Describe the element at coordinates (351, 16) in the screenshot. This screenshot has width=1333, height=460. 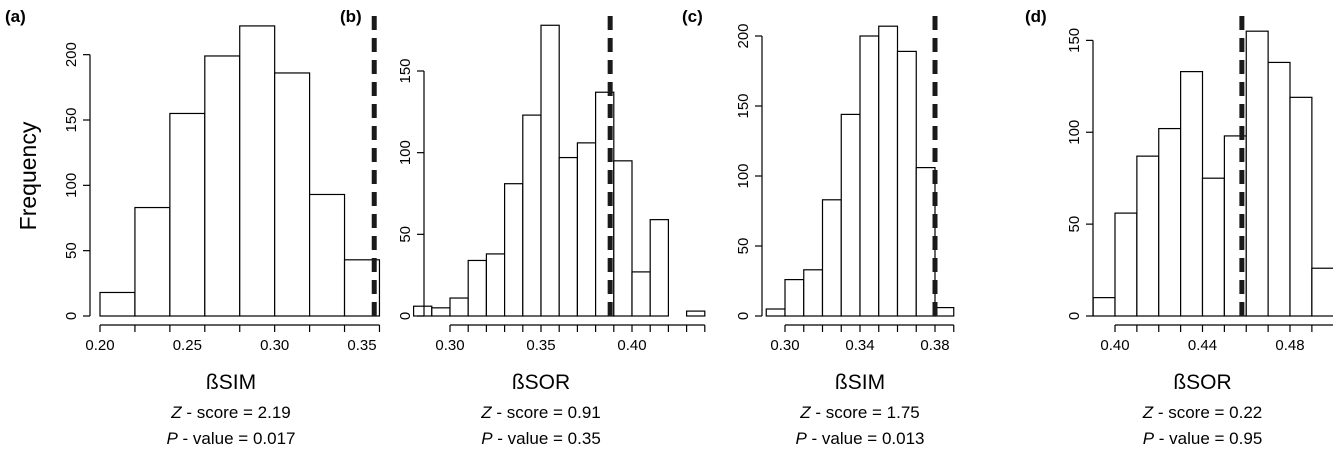
I see `panel-label: (b)` at that location.